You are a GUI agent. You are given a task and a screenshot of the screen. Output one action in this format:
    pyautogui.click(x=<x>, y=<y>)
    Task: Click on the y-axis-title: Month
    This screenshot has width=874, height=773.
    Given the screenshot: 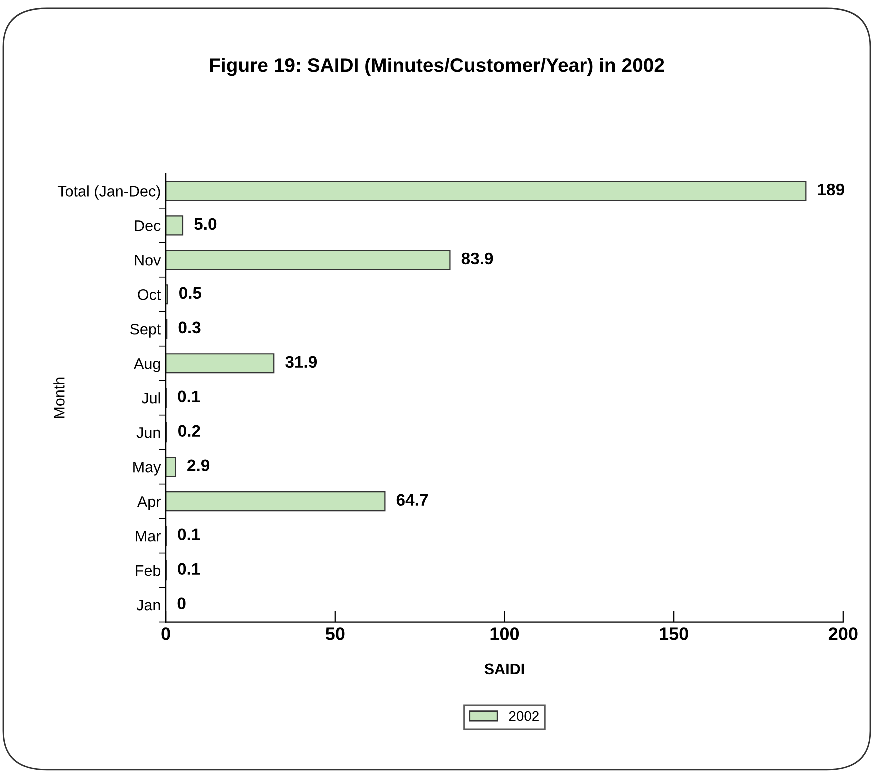 What is the action you would take?
    pyautogui.click(x=59, y=398)
    